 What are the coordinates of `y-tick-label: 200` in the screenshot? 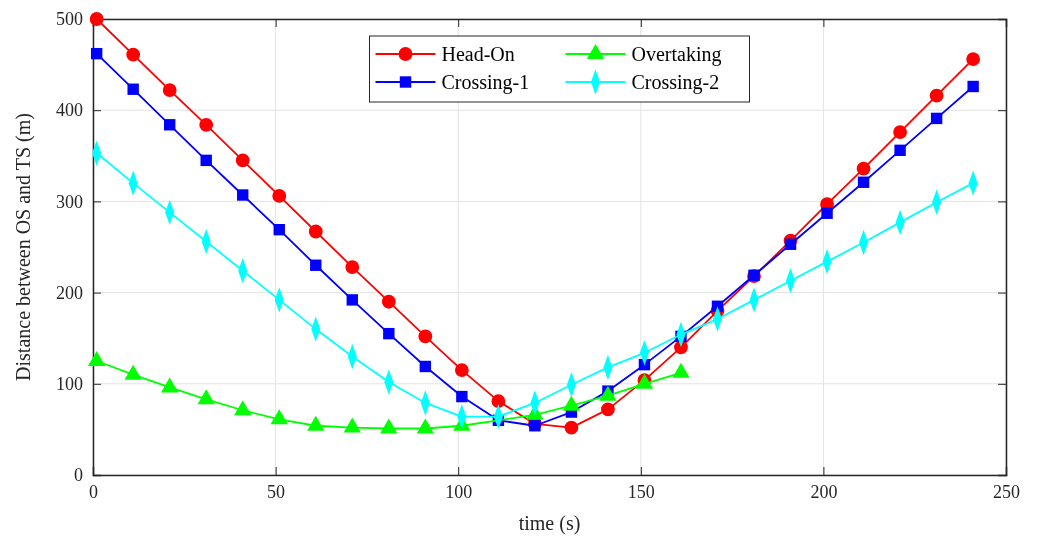 It's located at (69, 292).